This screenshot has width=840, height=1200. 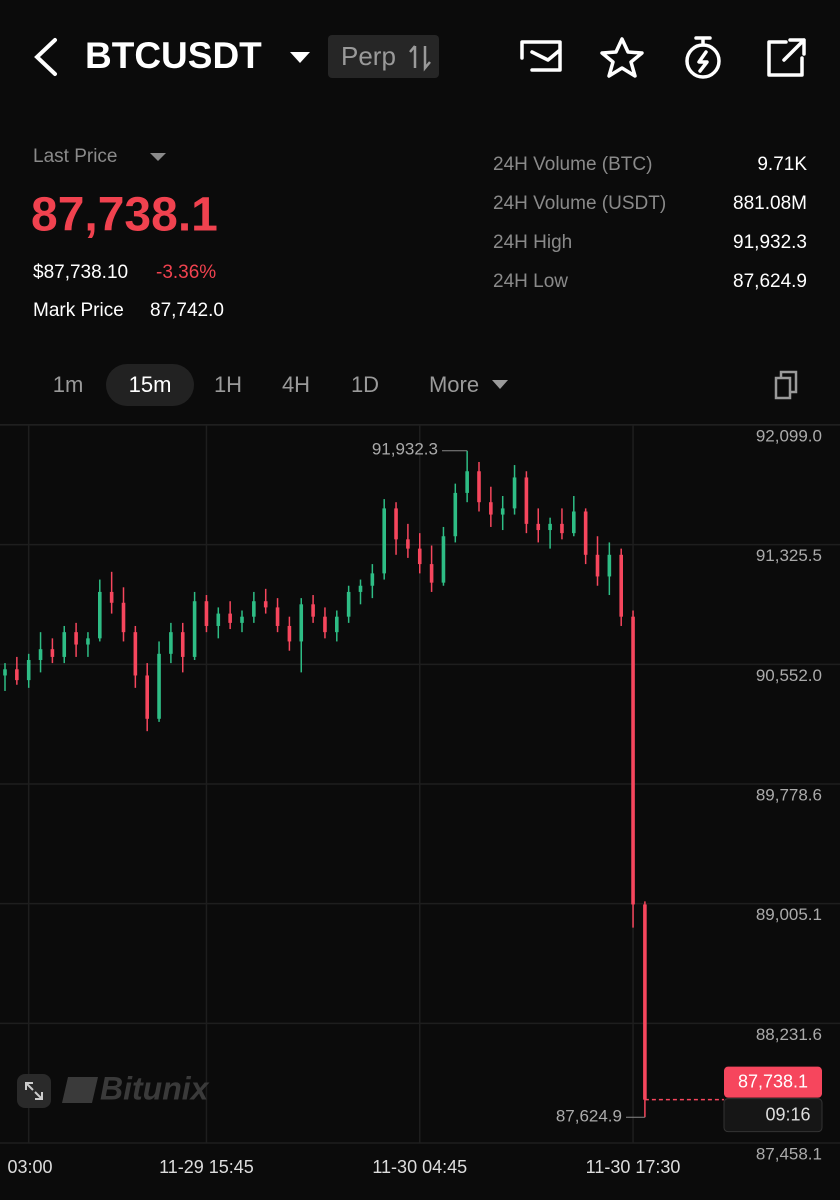 I want to click on stat-label: 24H Volume (USDT), so click(x=579, y=203).